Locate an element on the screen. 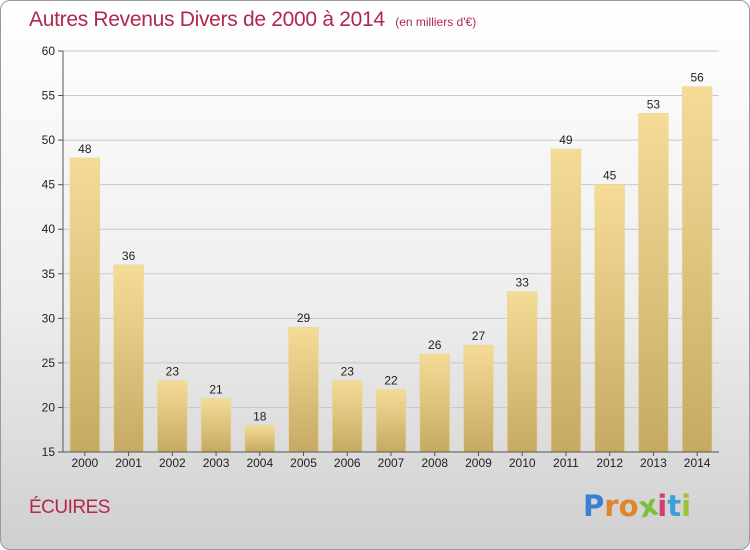 Image resolution: width=750 pixels, height=550 pixels. bar-2007 is located at coordinates (391, 421).